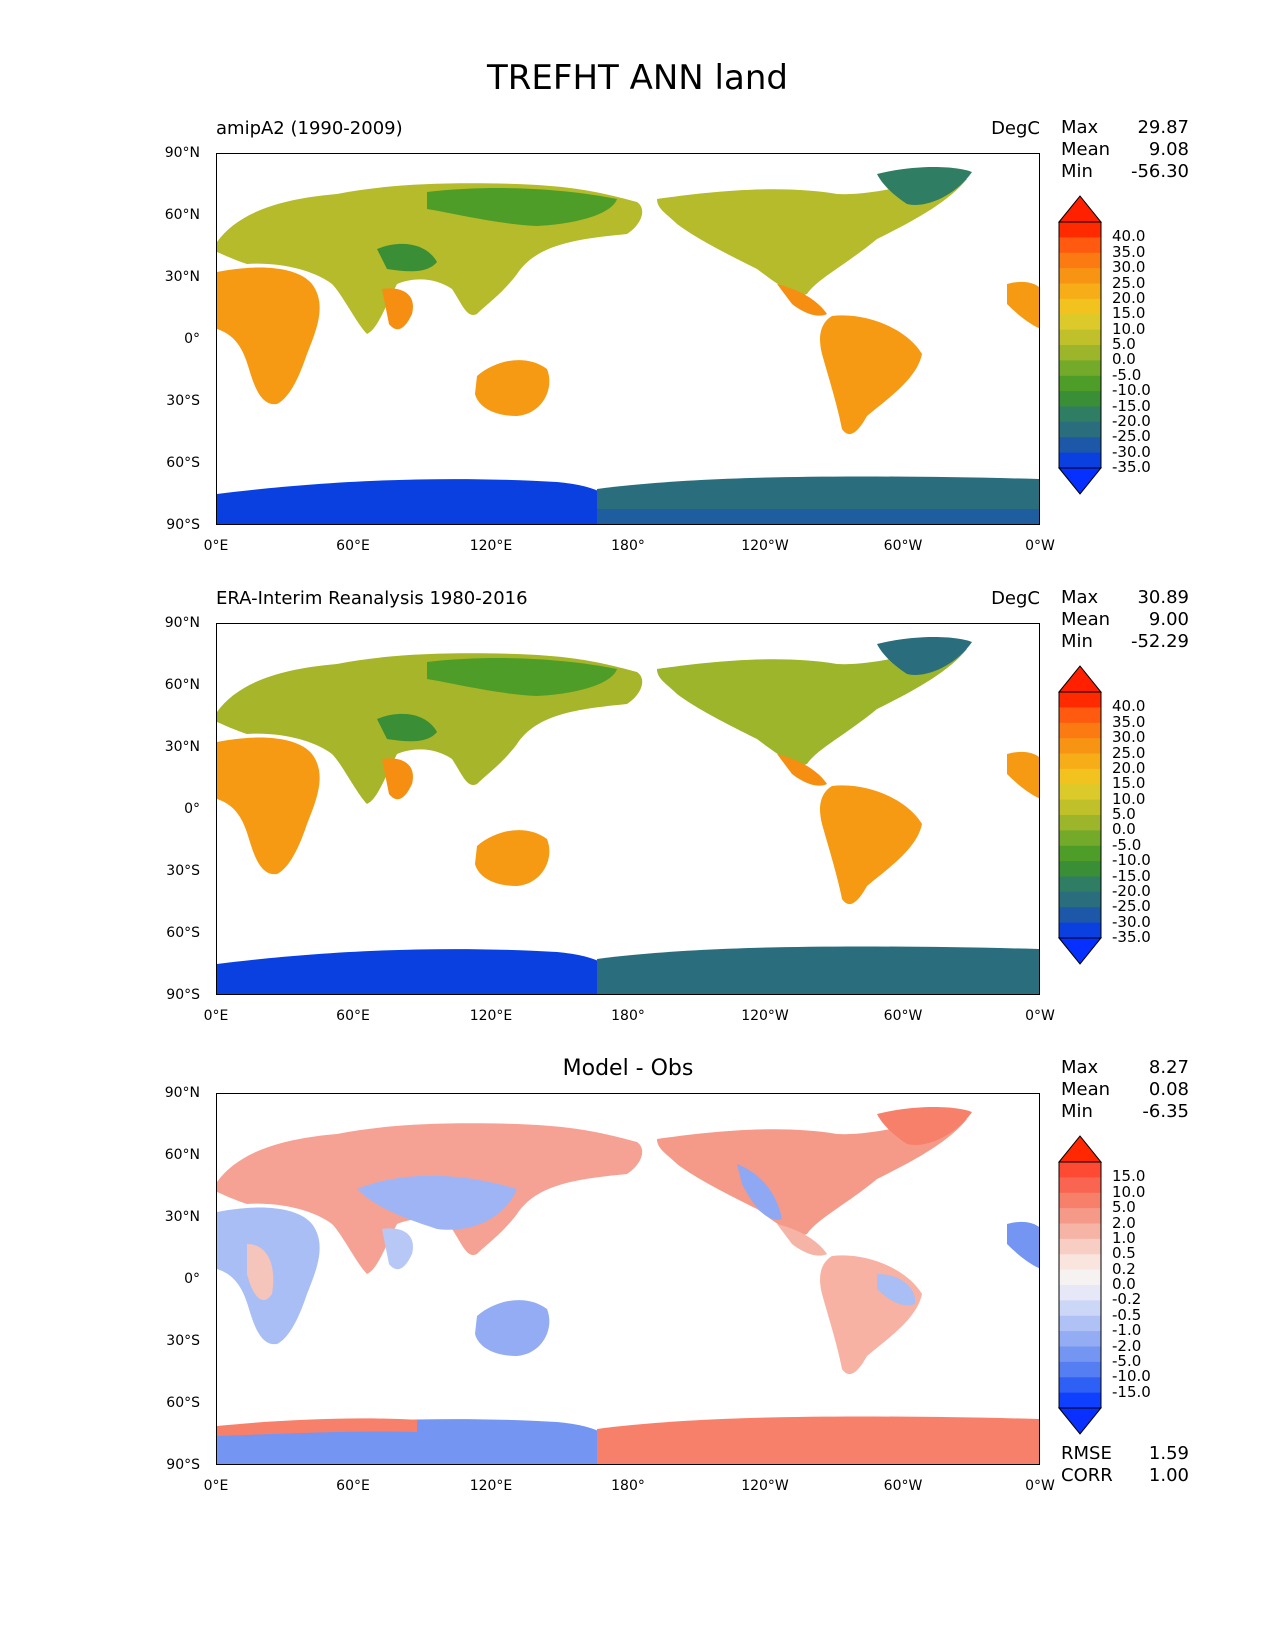 This screenshot has height=1650, width=1275. I want to click on stat-min-value: -52.29, so click(1159, 641).